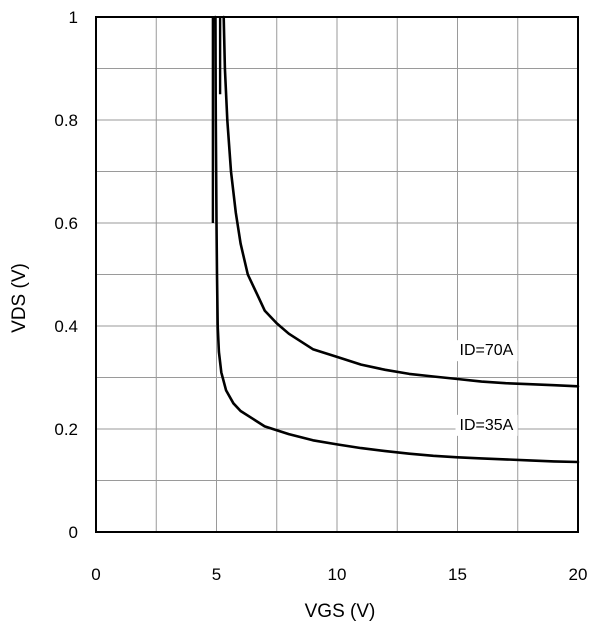  Describe the element at coordinates (66, 275) in the screenshot. I see `y-tick-labels: 0 0.2 0.4 0.6 0.8 1` at that location.